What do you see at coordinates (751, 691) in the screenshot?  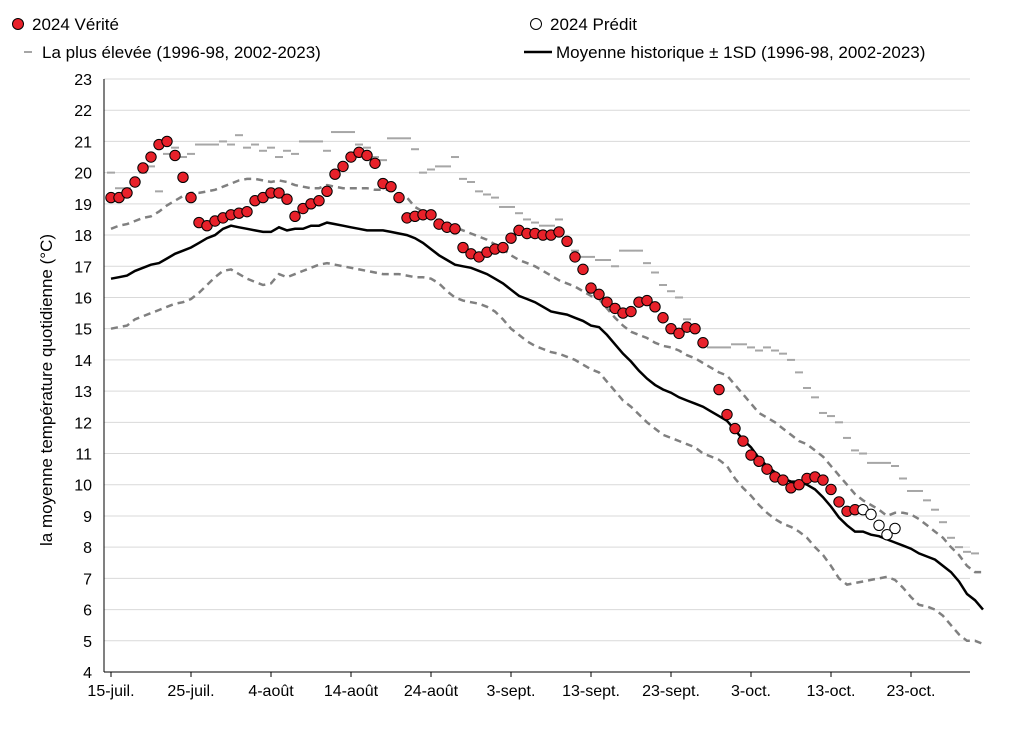 I see `x-tick-label: 3-oct.` at bounding box center [751, 691].